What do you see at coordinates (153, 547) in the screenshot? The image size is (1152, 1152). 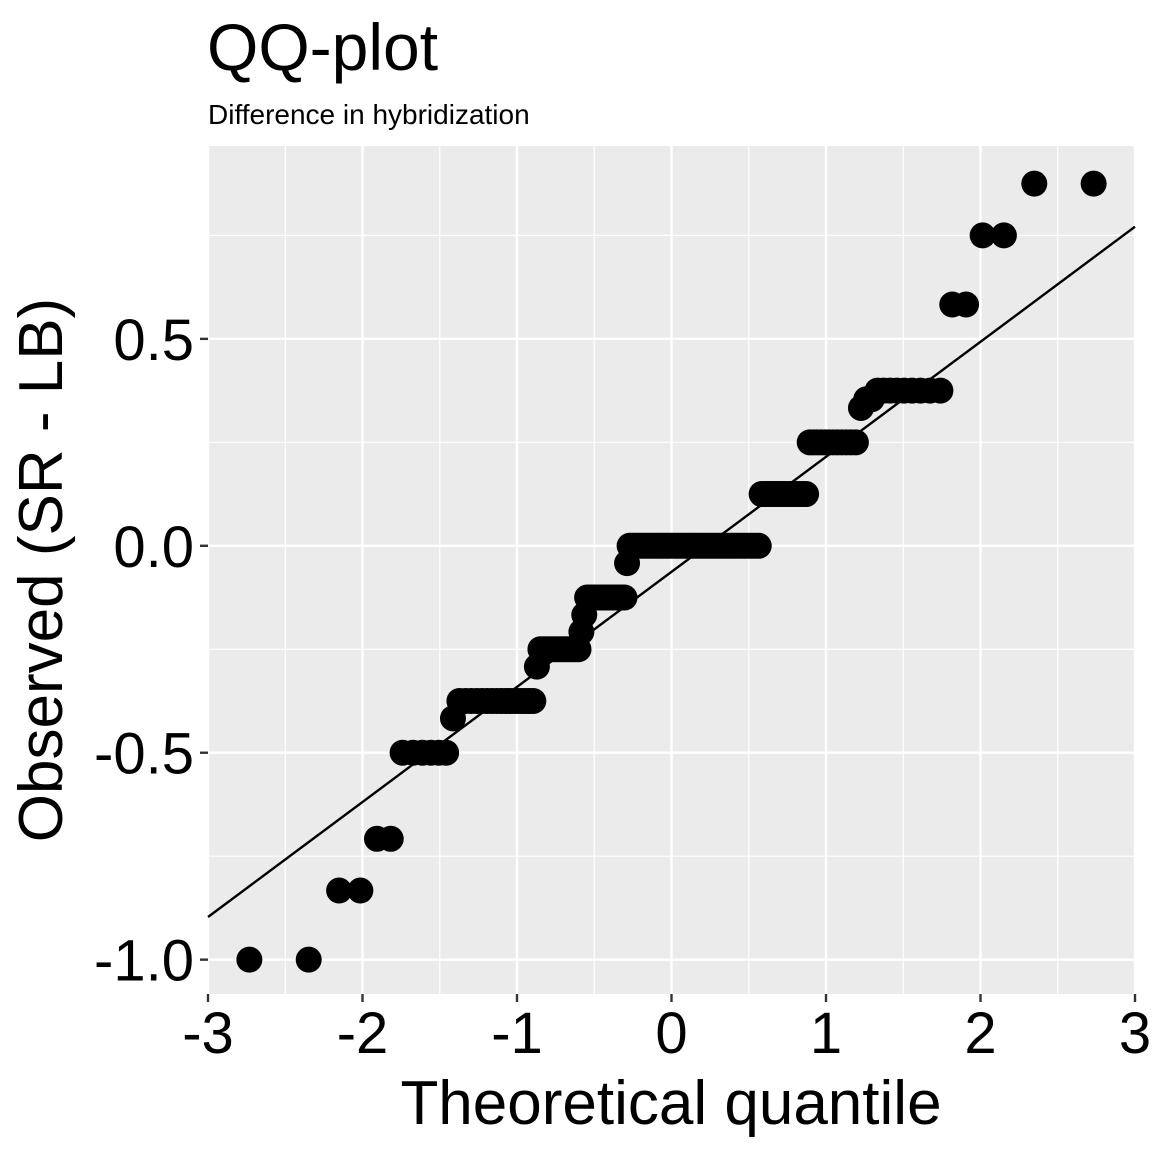 I see `y-tick-label: 0.0` at bounding box center [153, 547].